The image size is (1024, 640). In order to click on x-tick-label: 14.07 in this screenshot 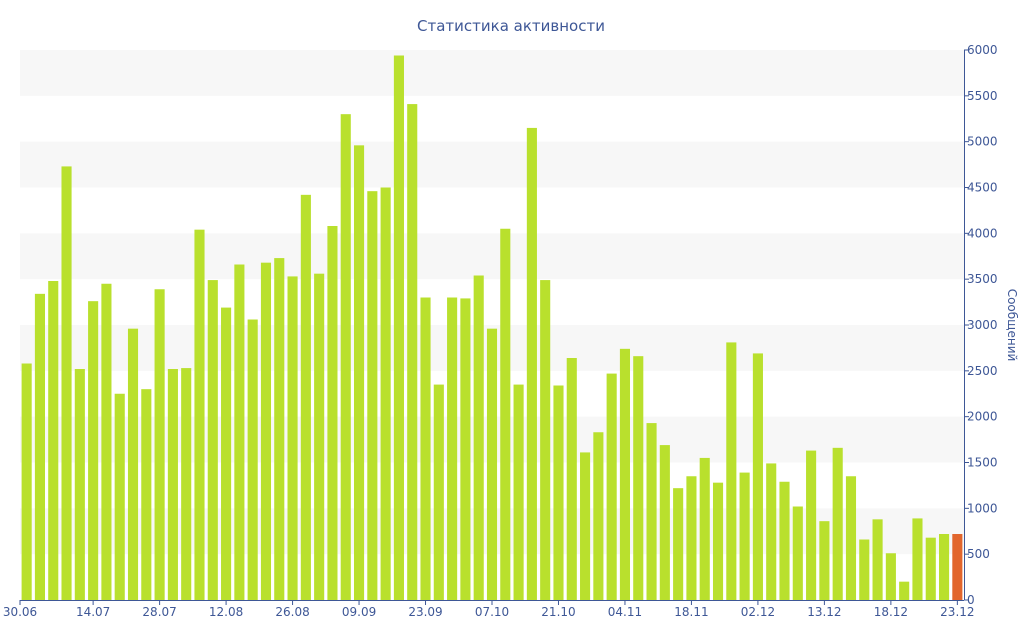, I will do `click(93, 612)`.